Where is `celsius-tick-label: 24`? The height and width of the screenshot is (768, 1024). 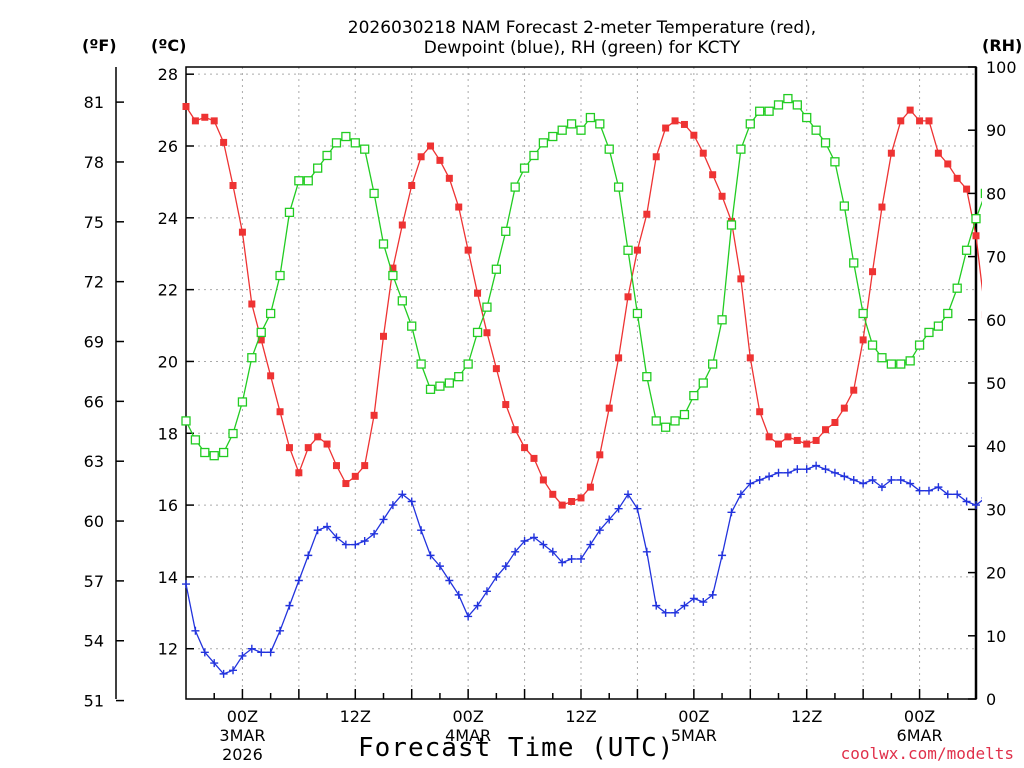 celsius-tick-label: 24 is located at coordinates (168, 218).